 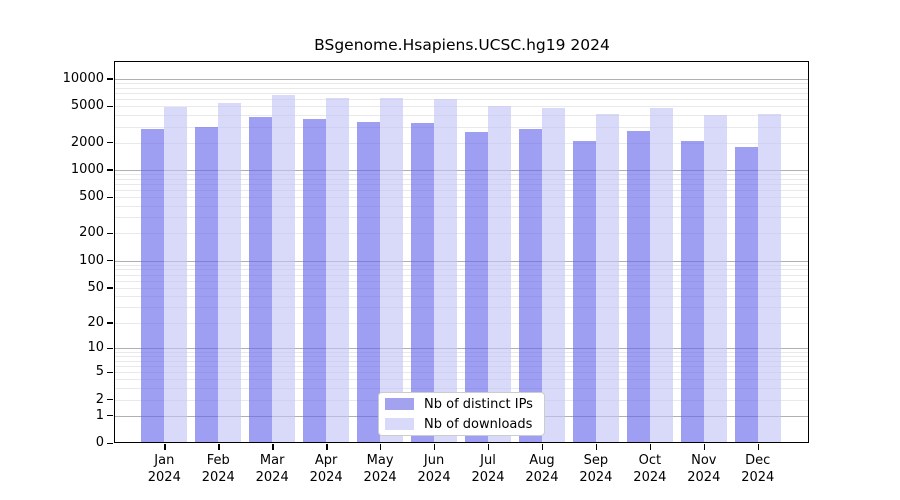 I want to click on x-axis-label: May 2024, so click(x=380, y=469).